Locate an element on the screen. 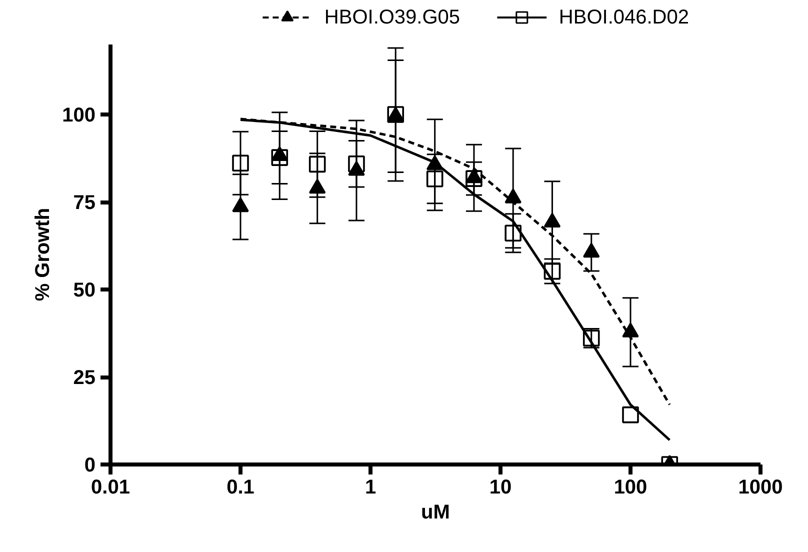 This screenshot has height=552, width=808. x-tick-label: 10 is located at coordinates (500, 487).